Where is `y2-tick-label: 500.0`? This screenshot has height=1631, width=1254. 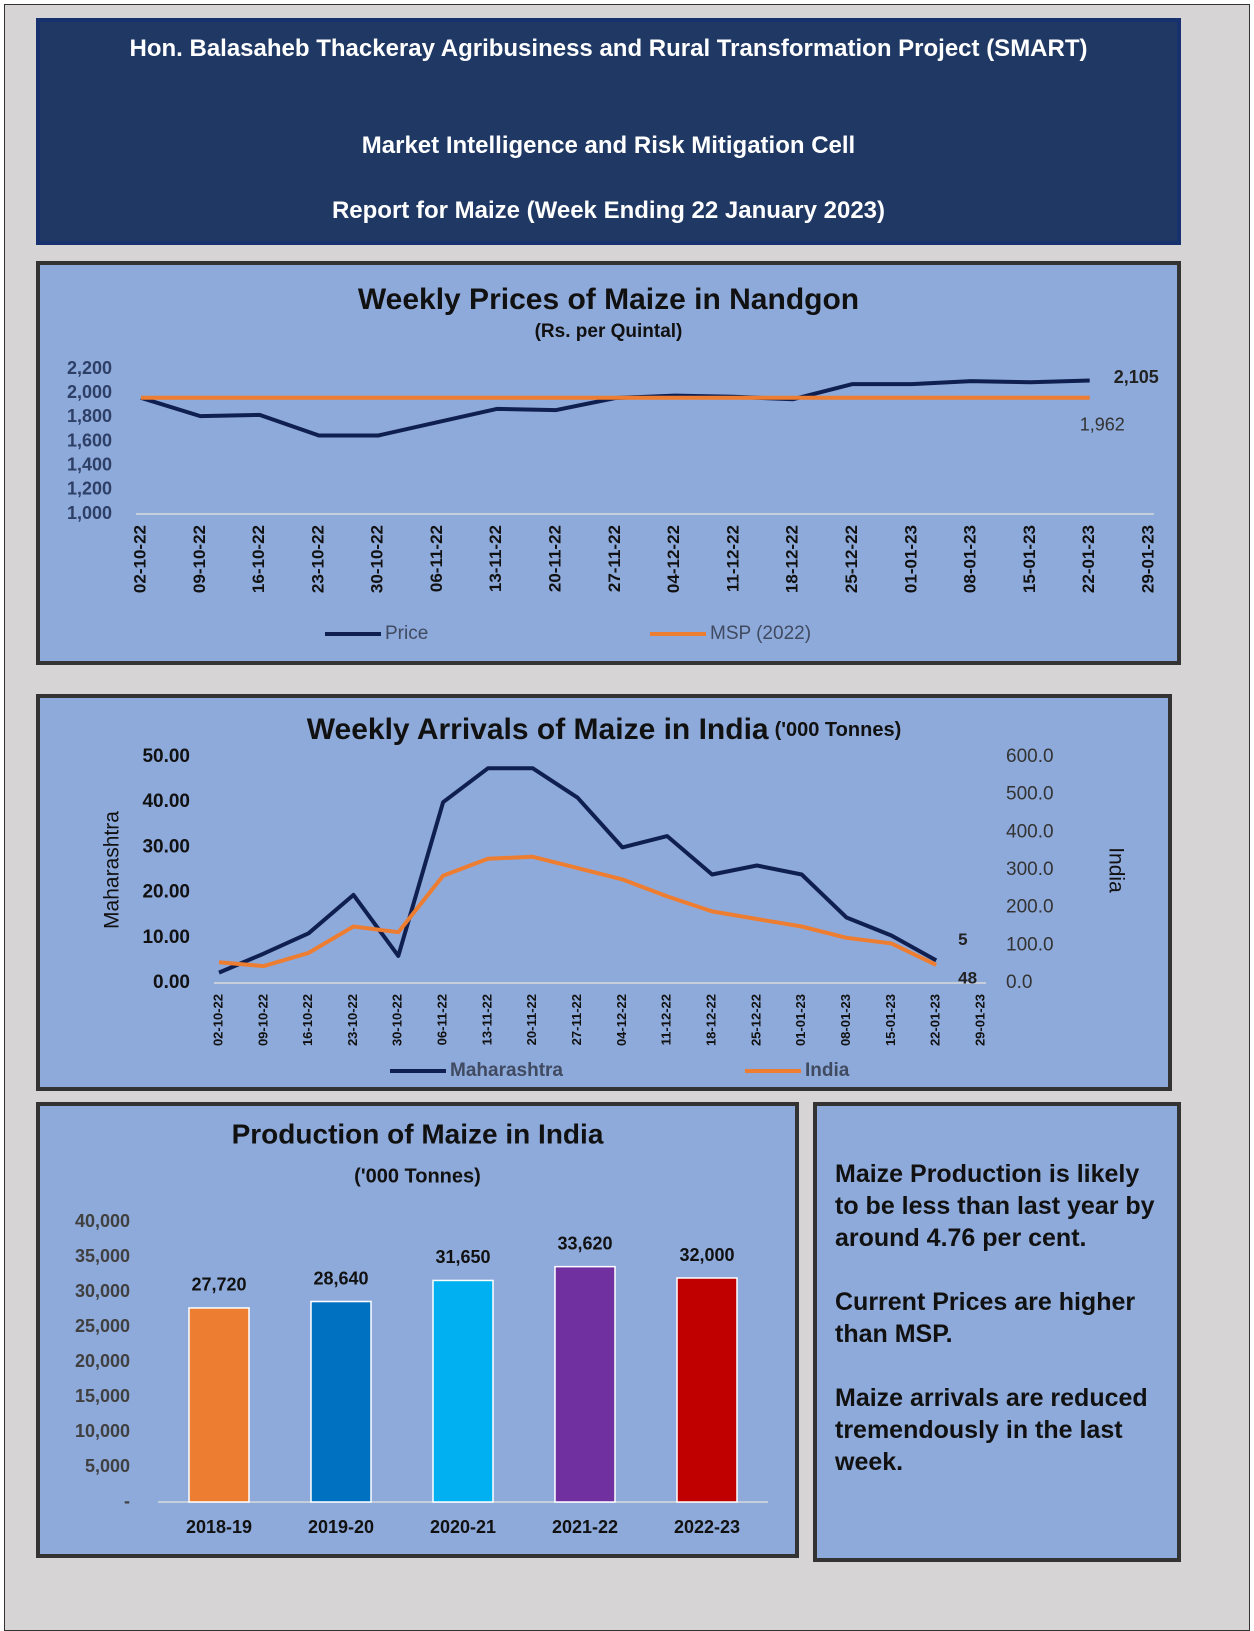 y2-tick-label: 500.0 is located at coordinates (1030, 794).